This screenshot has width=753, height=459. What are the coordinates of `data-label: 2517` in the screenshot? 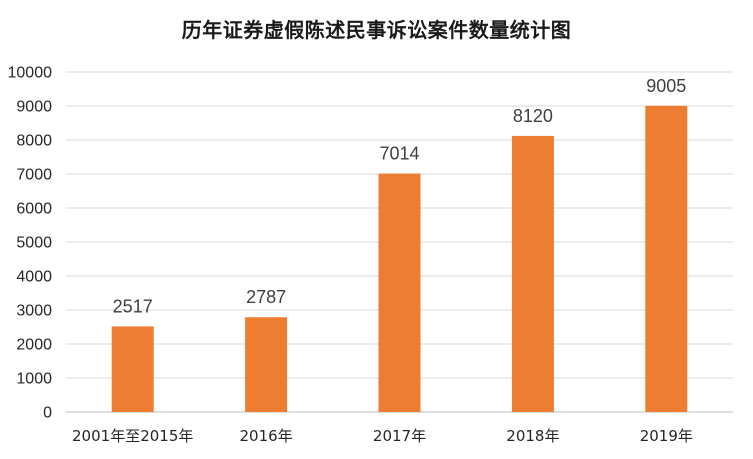 It's located at (133, 306).